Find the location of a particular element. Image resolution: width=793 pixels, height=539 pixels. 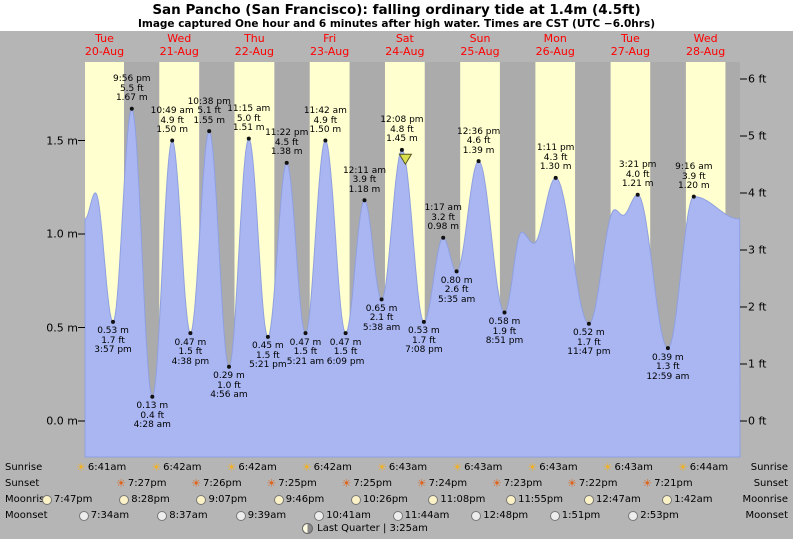

annotation-line: 1.38 m is located at coordinates (286, 152).